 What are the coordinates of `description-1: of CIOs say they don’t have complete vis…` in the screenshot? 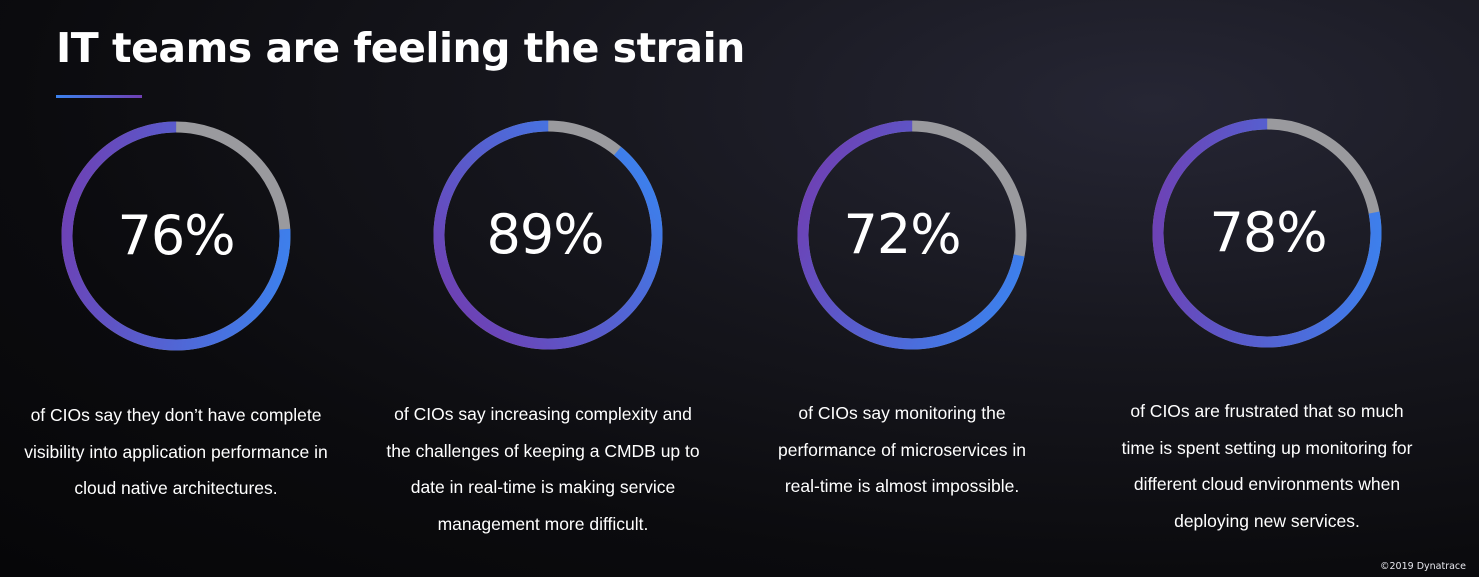 It's located at (176, 451).